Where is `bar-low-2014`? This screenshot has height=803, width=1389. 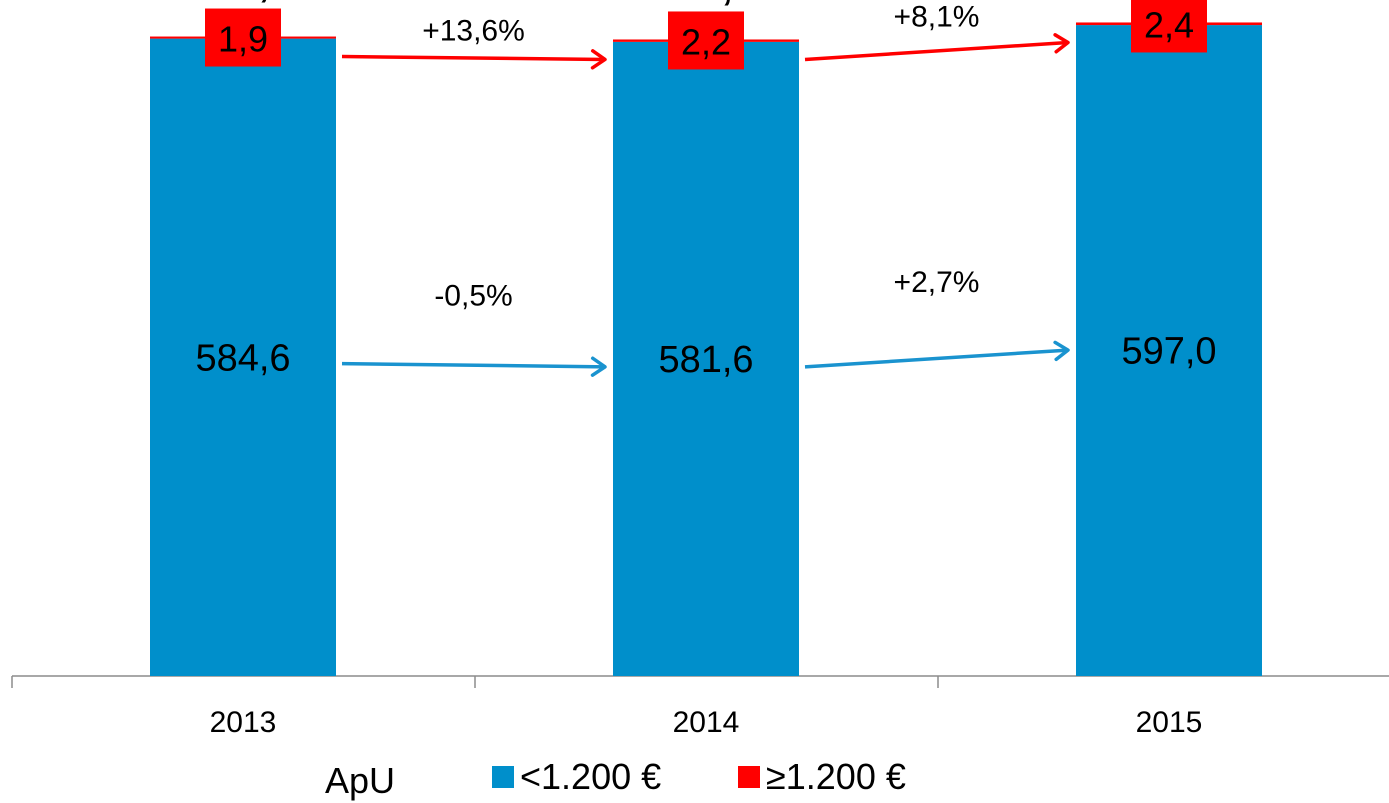
bar-low-2014 is located at coordinates (706, 358).